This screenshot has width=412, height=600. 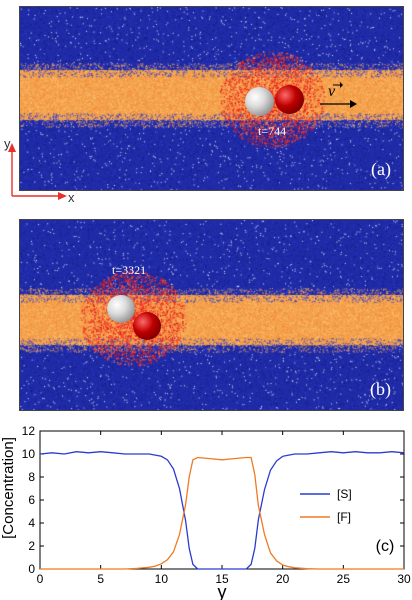 I want to click on y-tick-label: 12, so click(x=29, y=431).